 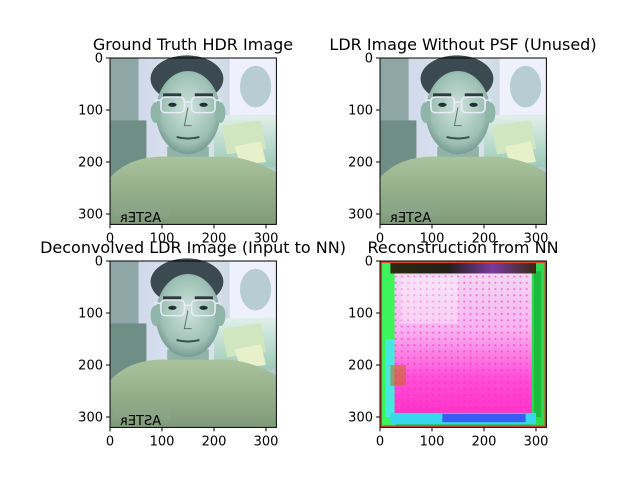 I want to click on image-reconstruction, so click(x=463, y=344).